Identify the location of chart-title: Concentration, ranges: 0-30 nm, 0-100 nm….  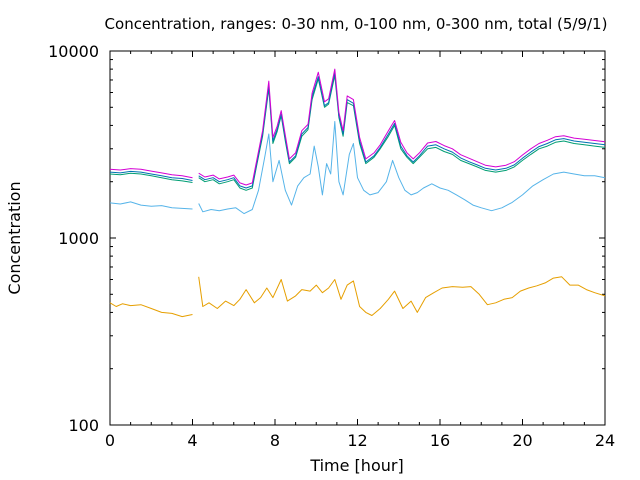
(356, 24).